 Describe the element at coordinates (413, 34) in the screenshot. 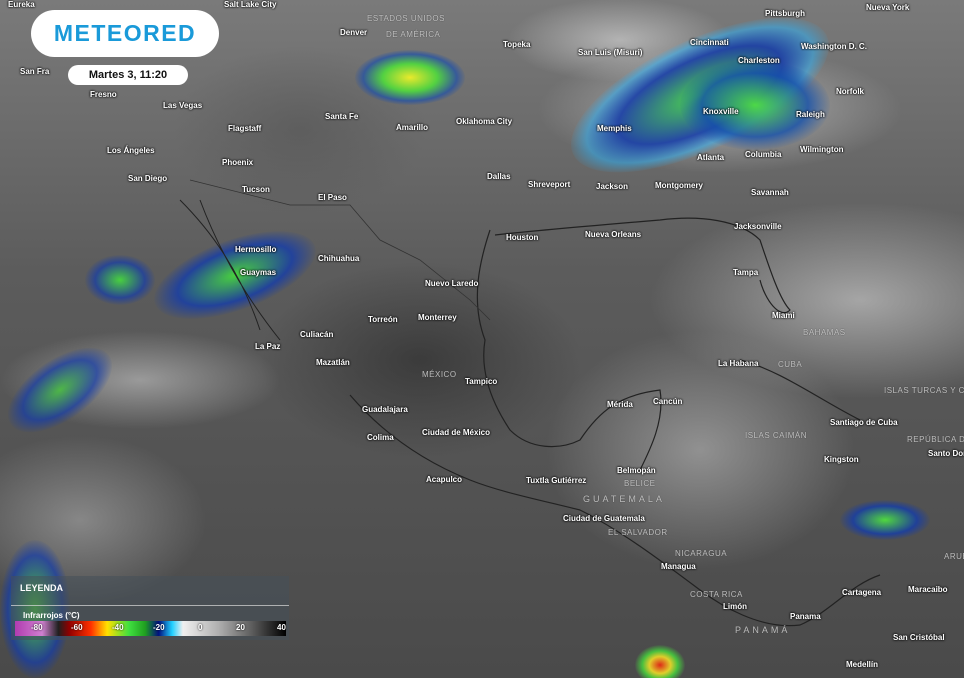

I see `country-label: DE AMÉRICA` at that location.